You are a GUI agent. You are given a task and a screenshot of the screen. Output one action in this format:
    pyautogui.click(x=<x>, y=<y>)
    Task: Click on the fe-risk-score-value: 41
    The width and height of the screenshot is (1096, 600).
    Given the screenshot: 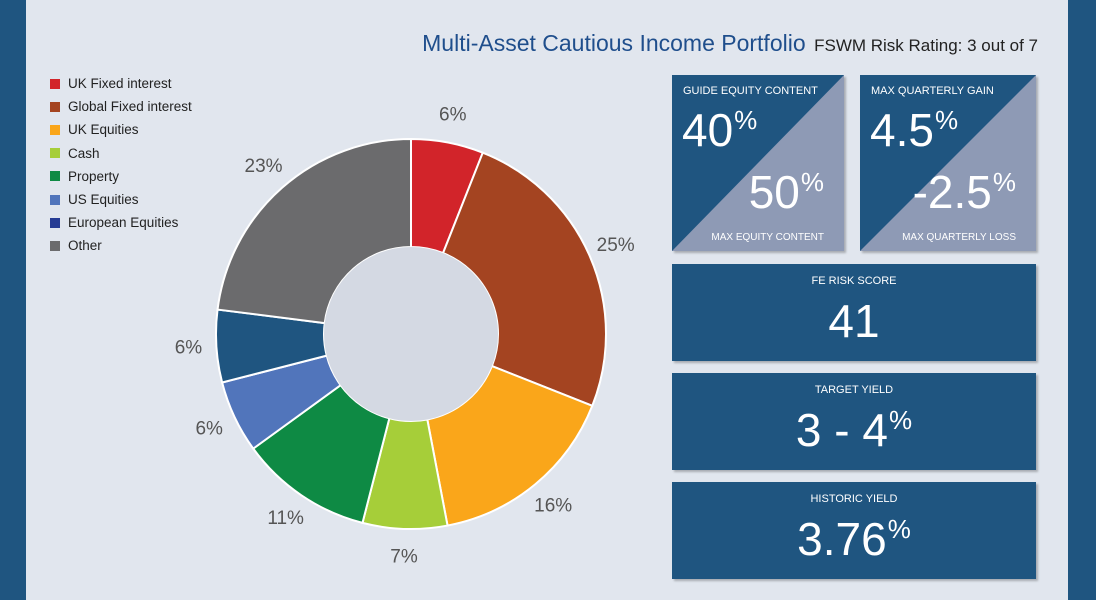 What is the action you would take?
    pyautogui.click(x=854, y=321)
    